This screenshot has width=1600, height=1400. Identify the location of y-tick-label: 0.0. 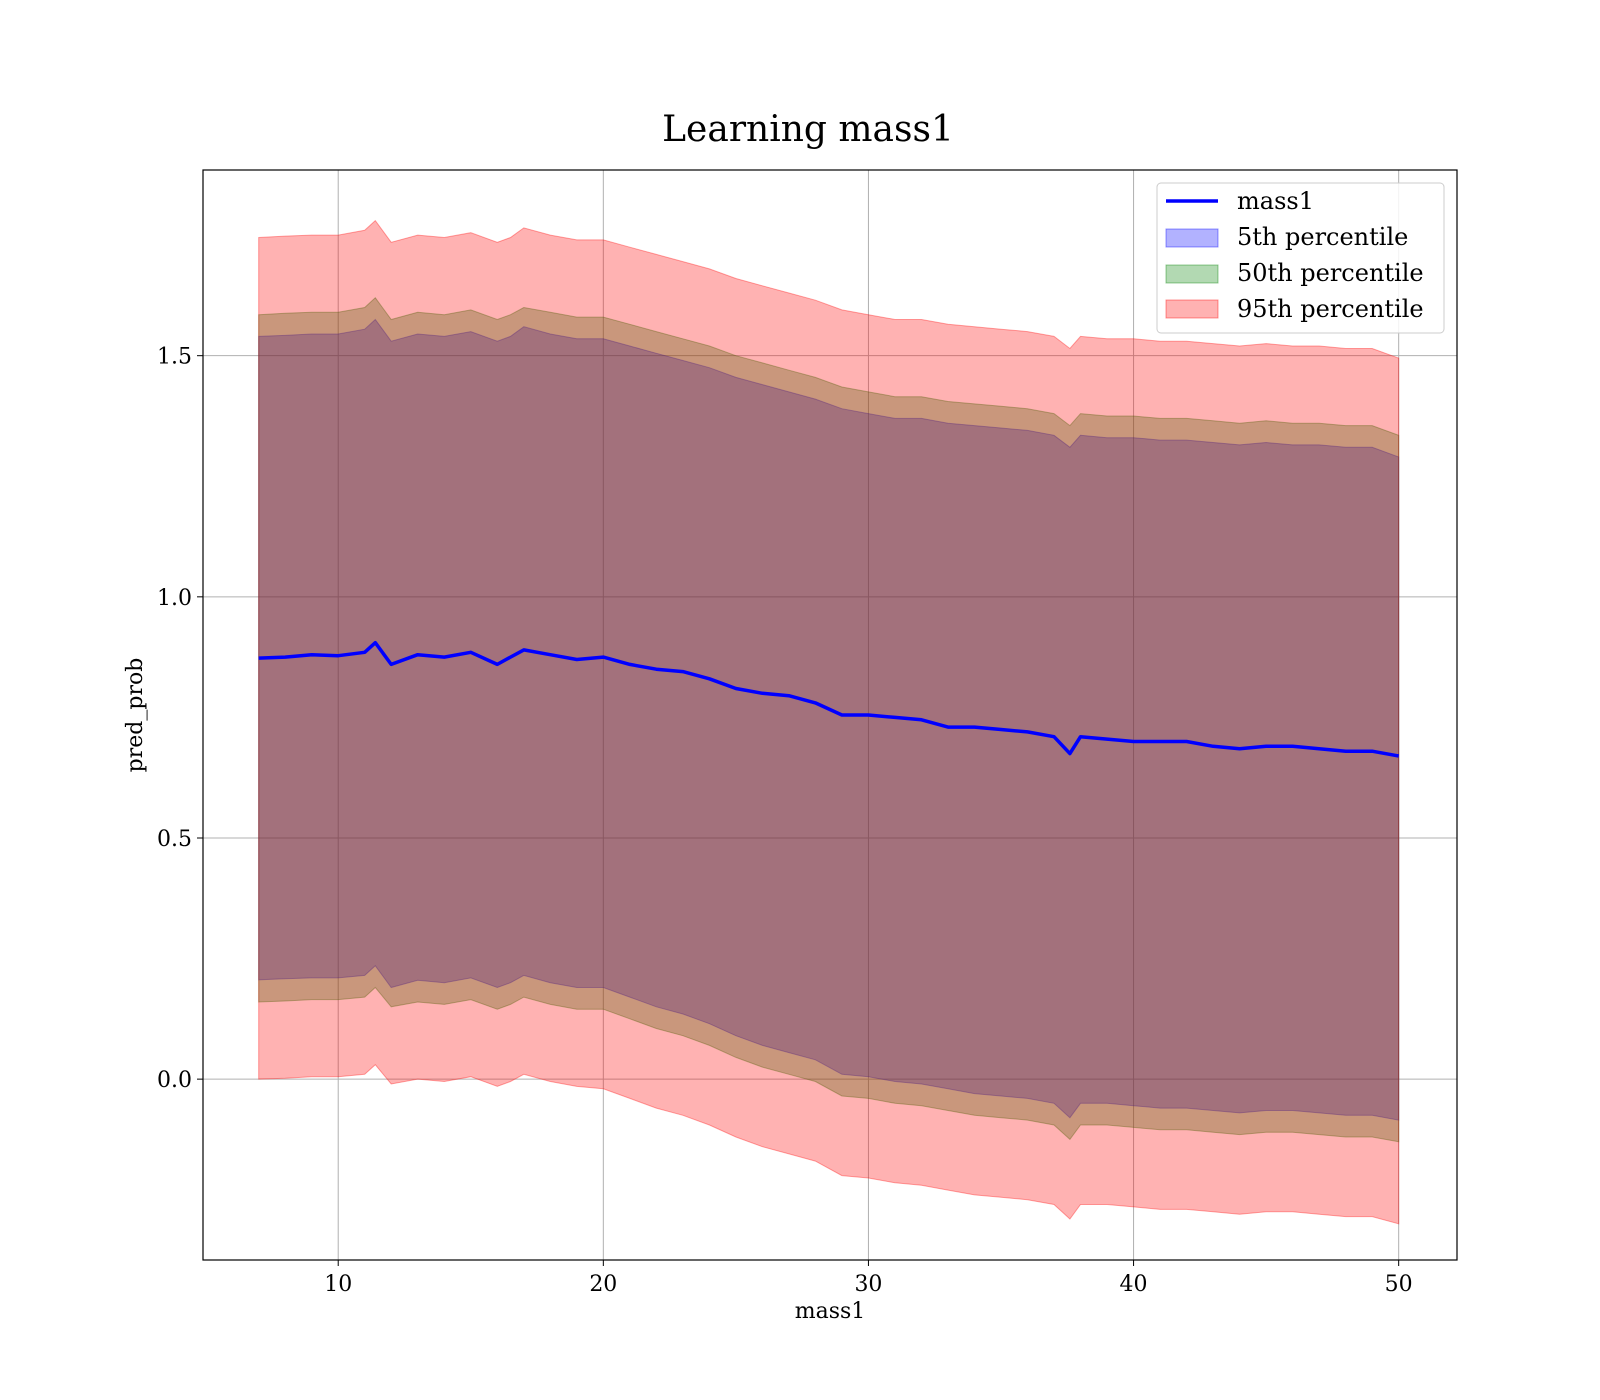
(174, 1080).